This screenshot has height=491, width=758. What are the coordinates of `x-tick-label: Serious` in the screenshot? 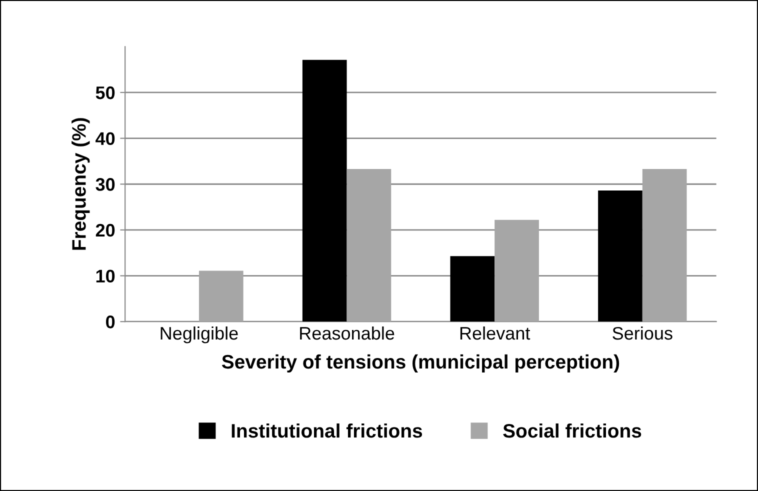 It's located at (642, 333).